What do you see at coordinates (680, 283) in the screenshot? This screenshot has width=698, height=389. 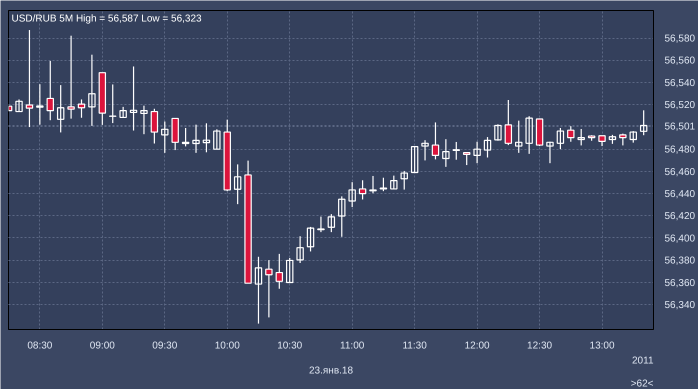 I see `y-tick-label: 56,360` at bounding box center [680, 283].